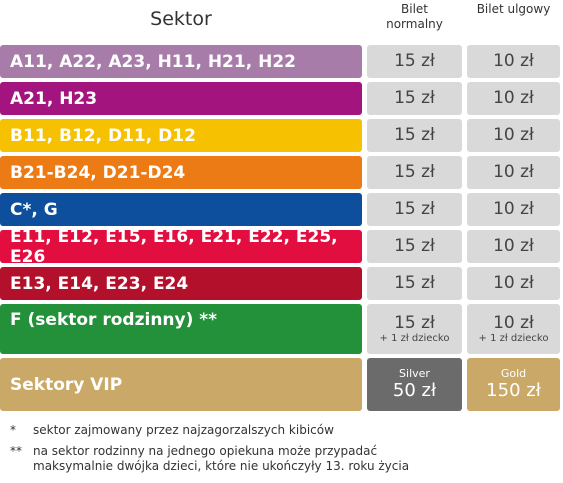 The height and width of the screenshot is (483, 563). Describe the element at coordinates (513, 9) in the screenshot. I see `reduced-header: Bilet ulgowy` at that location.